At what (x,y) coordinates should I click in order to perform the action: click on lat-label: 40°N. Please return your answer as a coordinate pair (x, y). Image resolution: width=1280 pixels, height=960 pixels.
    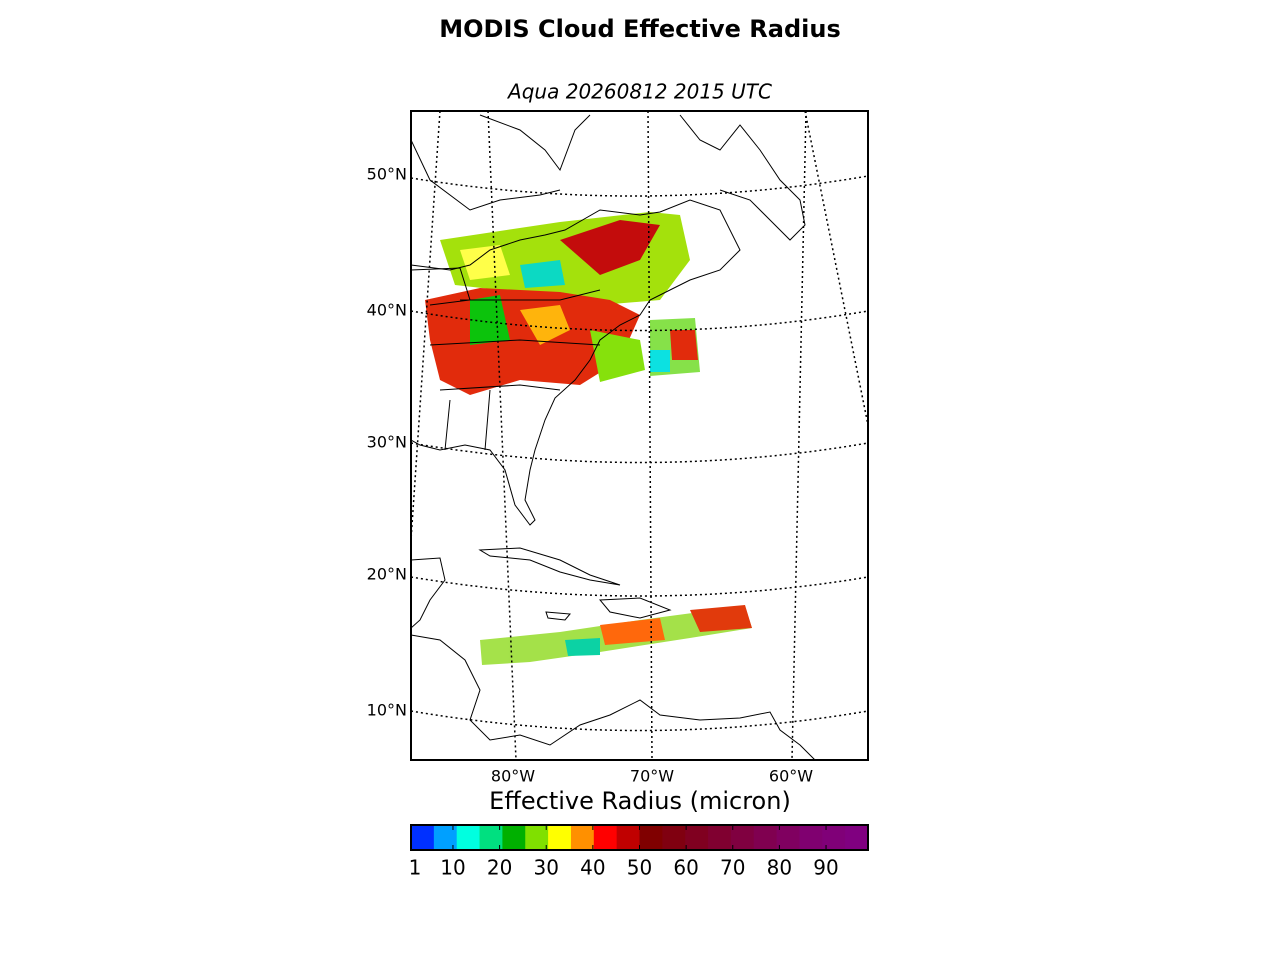
    Looking at the image, I should click on (387, 310).